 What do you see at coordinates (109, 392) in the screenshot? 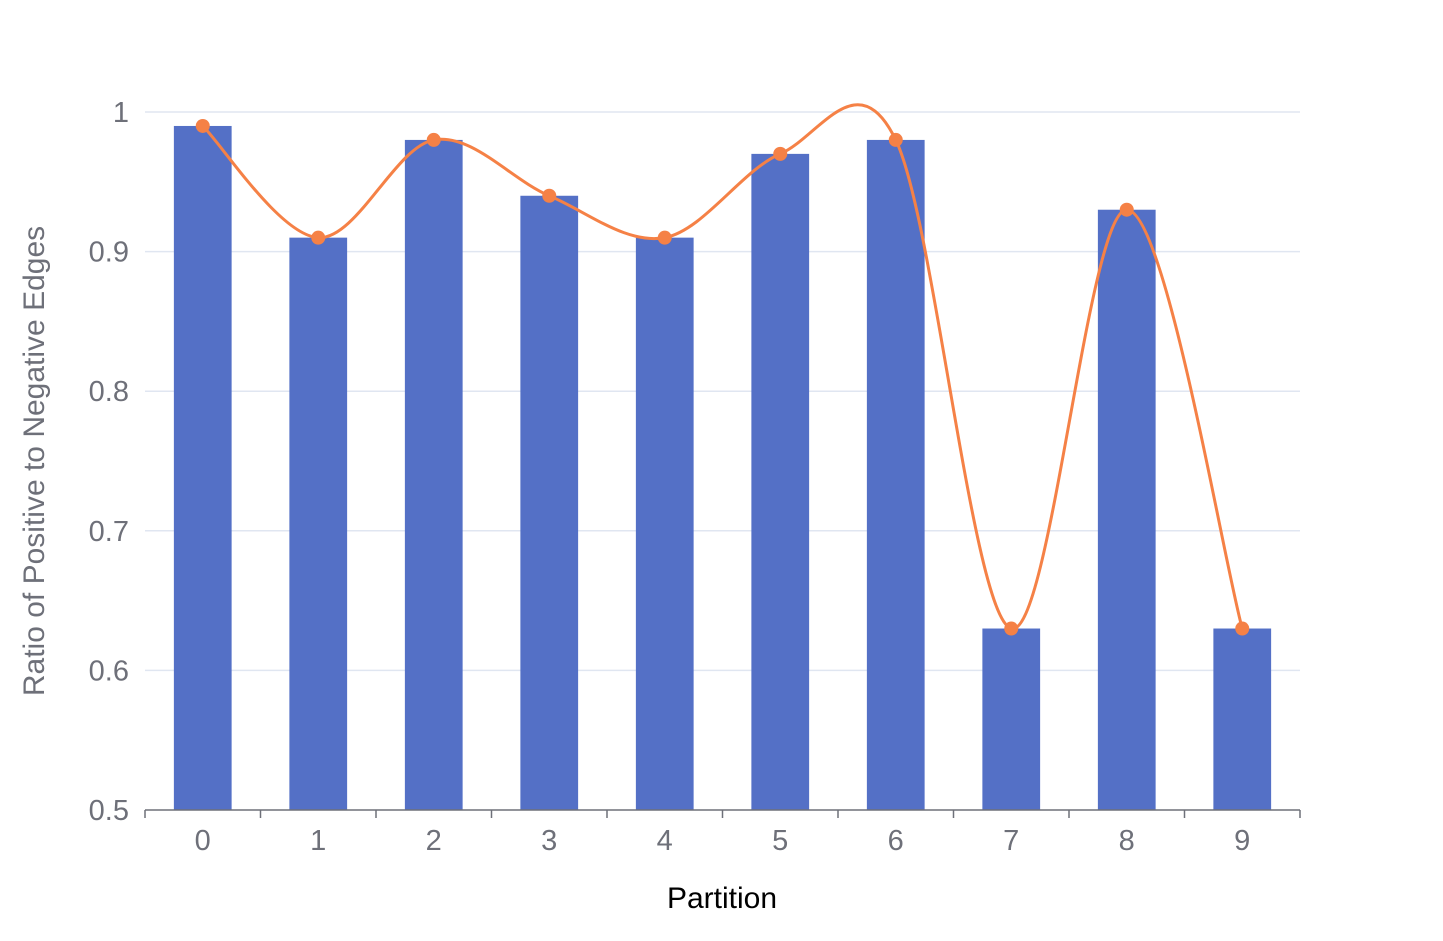
I see `y-tick-label: 0.8` at bounding box center [109, 392].